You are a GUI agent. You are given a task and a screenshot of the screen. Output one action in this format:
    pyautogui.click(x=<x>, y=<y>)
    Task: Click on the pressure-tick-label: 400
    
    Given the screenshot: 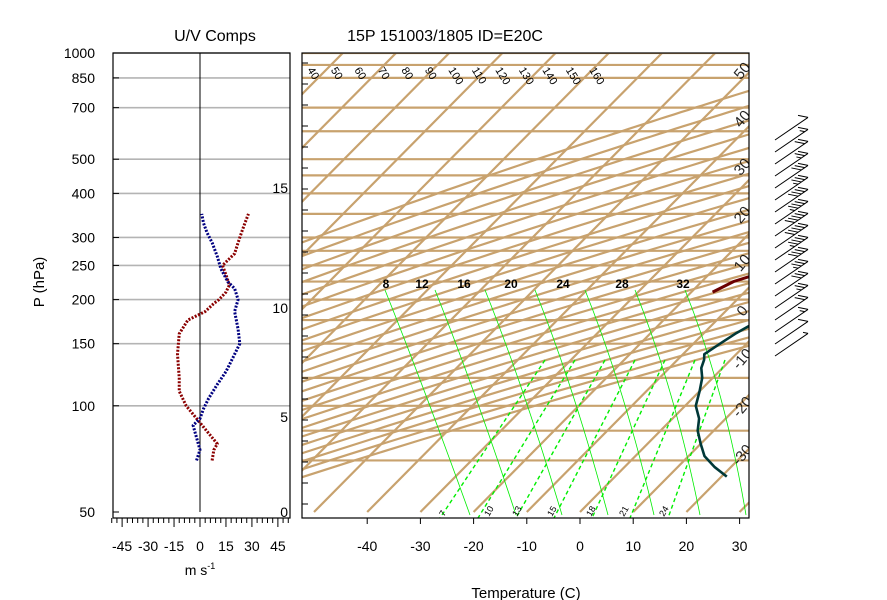 What is the action you would take?
    pyautogui.click(x=84, y=193)
    